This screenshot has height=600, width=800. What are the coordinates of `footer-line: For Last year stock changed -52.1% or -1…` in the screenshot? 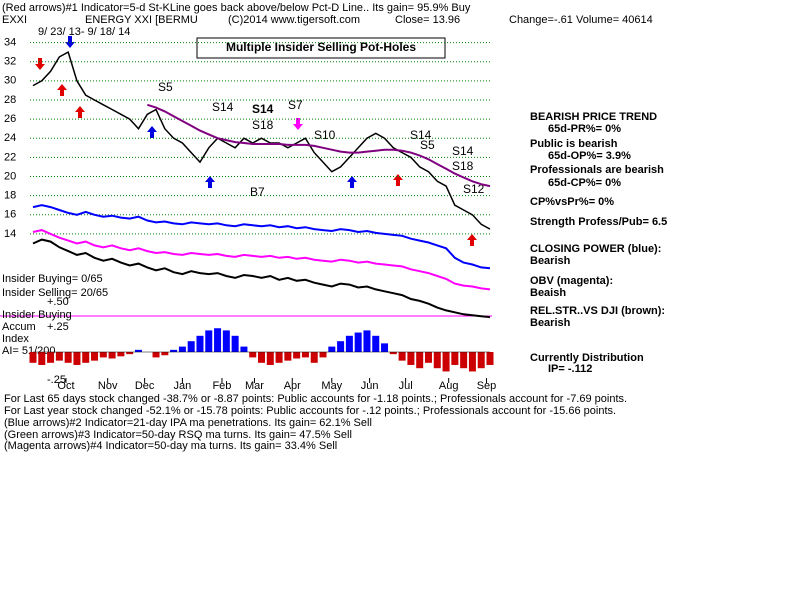 It's located at (310, 411).